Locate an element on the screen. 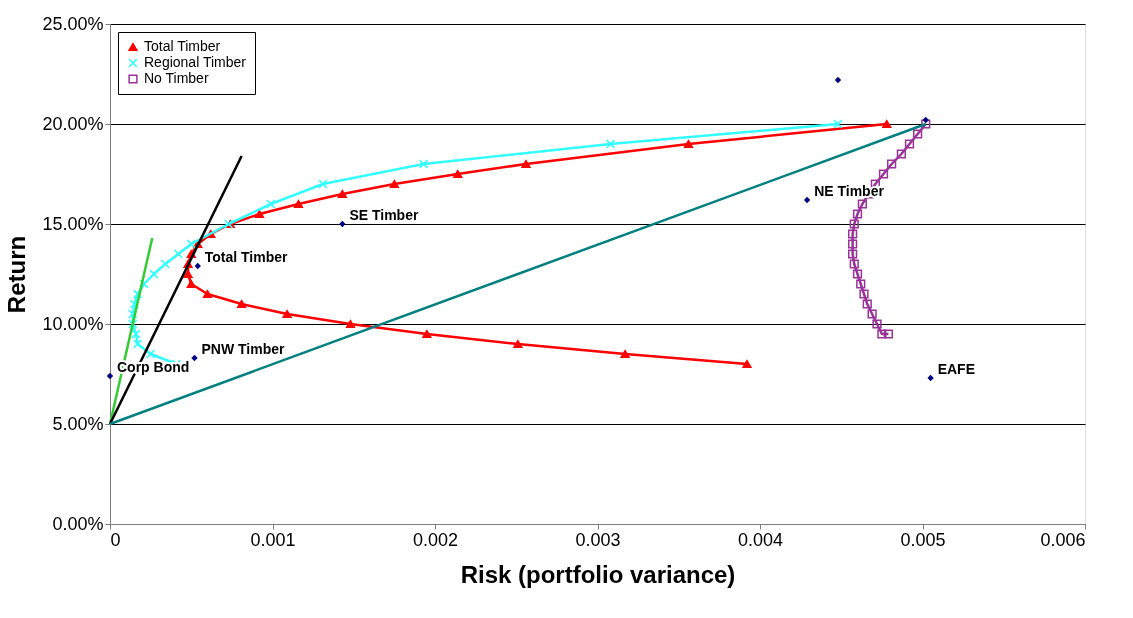 This screenshot has width=1133, height=618. y-tick-label: 5.00% is located at coordinates (78, 423).